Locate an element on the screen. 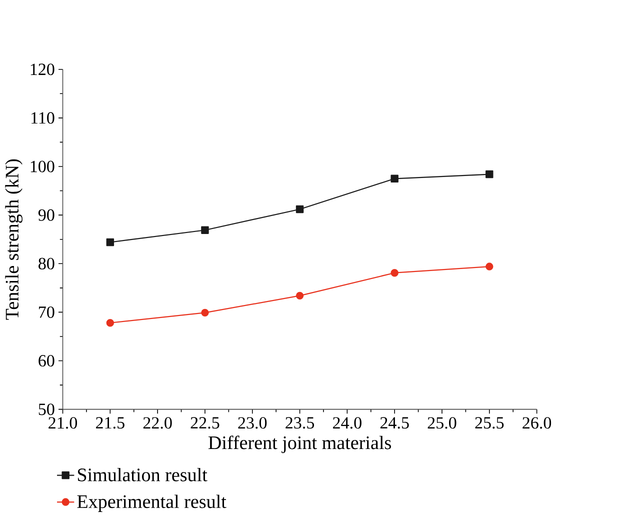  x-tick-label: 25.5 is located at coordinates (489, 423).